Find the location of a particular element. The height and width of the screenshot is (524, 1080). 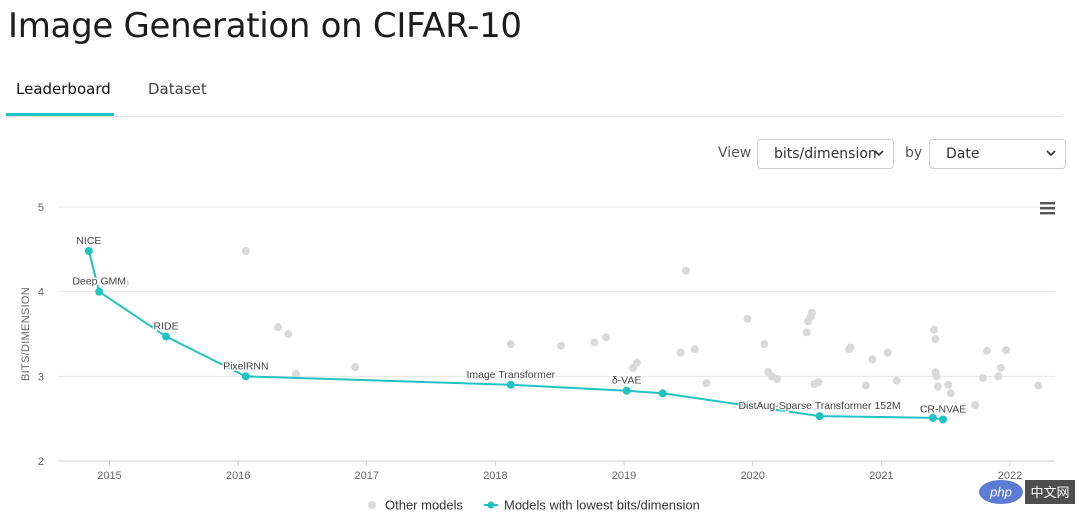

x-tick-label: 2017 is located at coordinates (367, 476).